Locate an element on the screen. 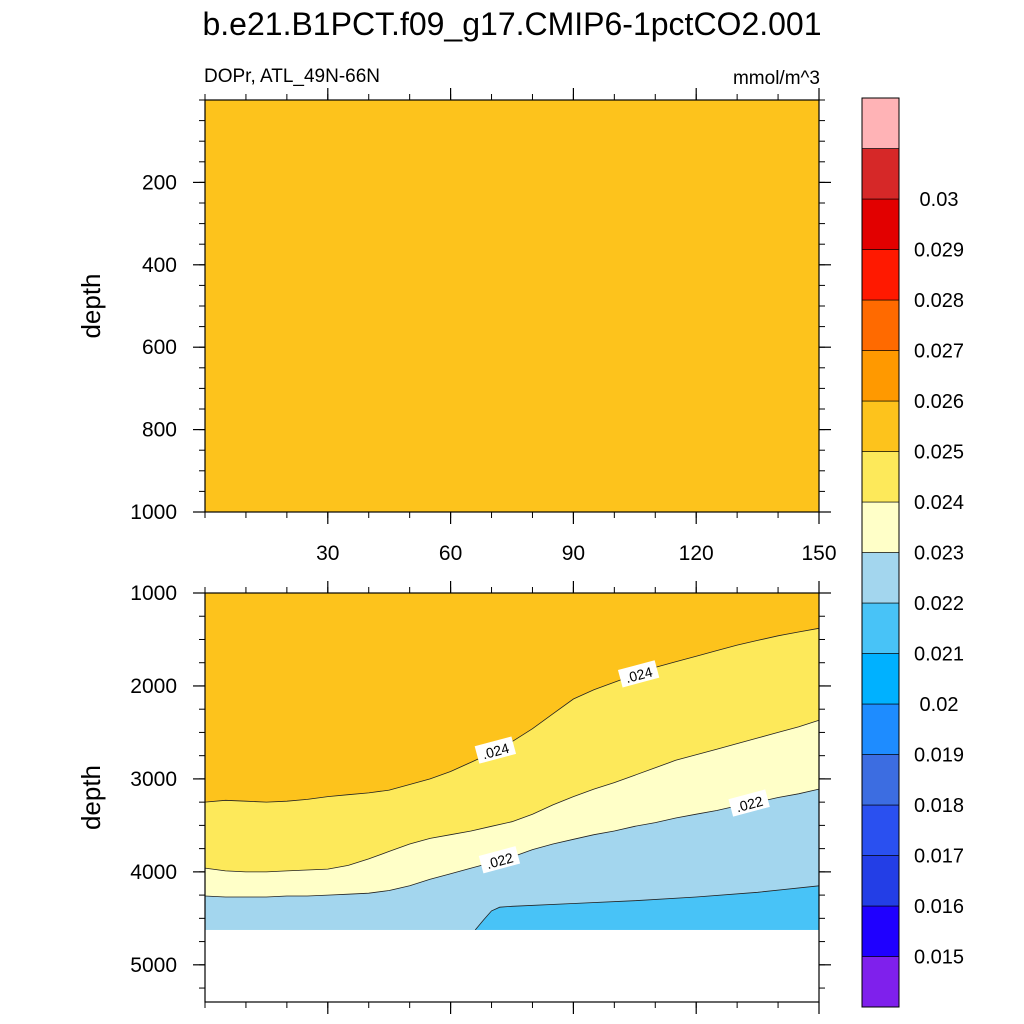  lower-y-tick-label: 5000 is located at coordinates (153, 965).